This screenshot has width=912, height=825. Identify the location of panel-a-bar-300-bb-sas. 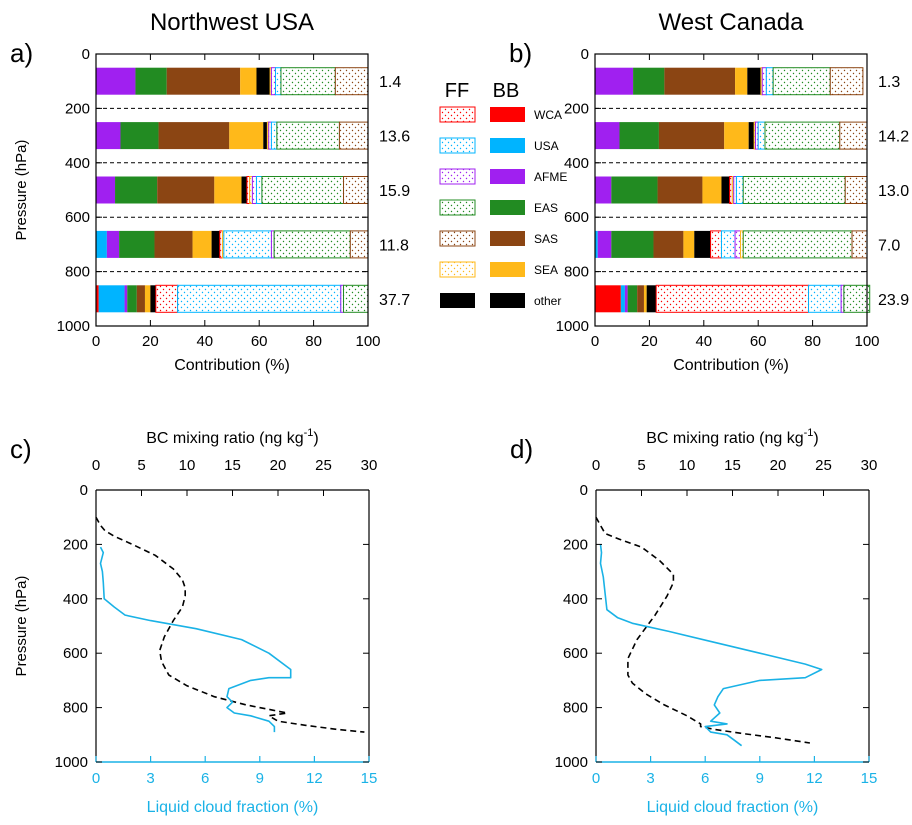
(194, 136).